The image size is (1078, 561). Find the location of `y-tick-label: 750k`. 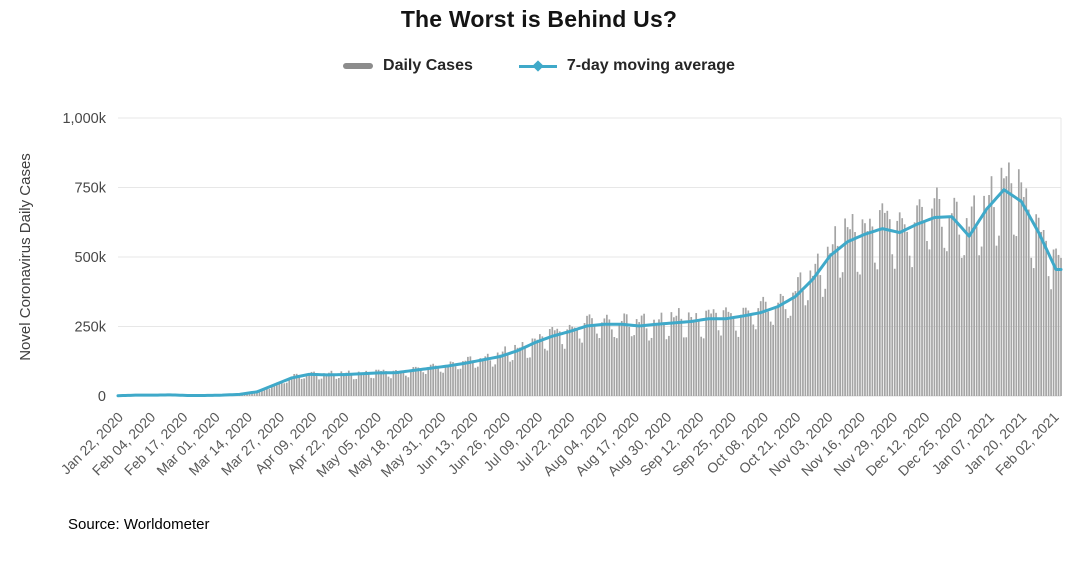

y-tick-label: 750k is located at coordinates (91, 189).